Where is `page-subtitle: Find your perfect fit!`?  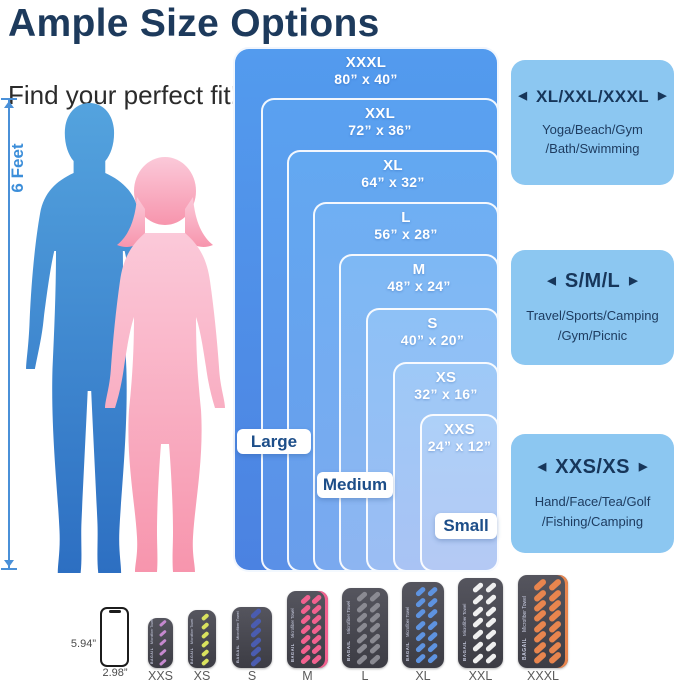
page-subtitle: Find your perfect fit! is located at coordinates (123, 95).